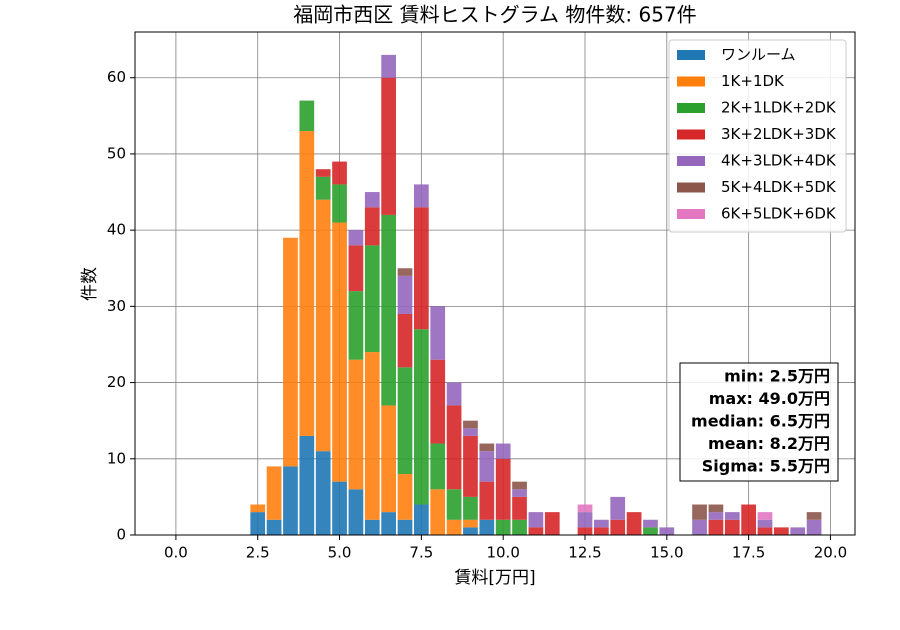 The width and height of the screenshot is (900, 630). What do you see at coordinates (494, 578) in the screenshot?
I see `x-axis-label: 賃料[万円]` at bounding box center [494, 578].